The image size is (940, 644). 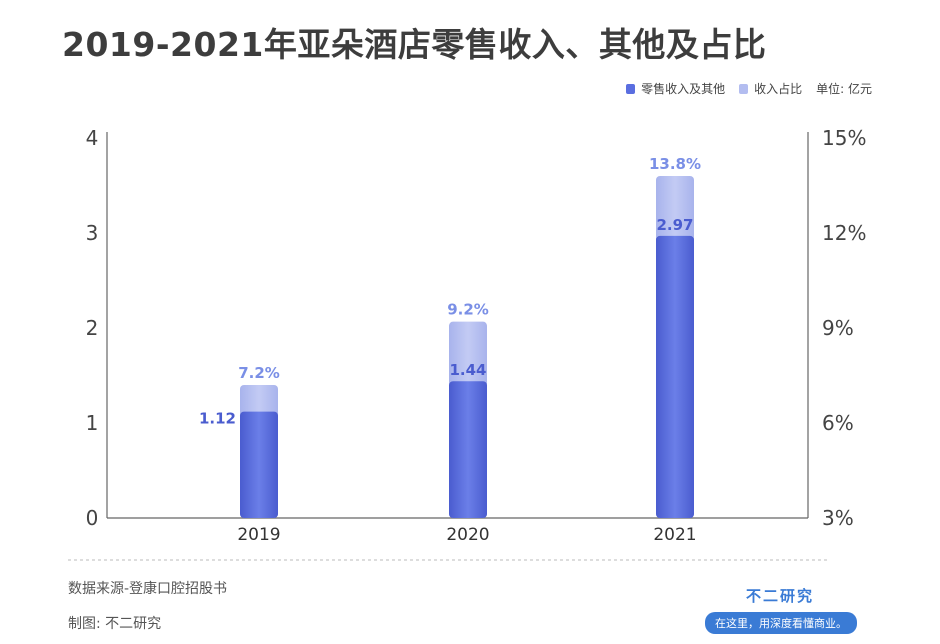 I want to click on legend-swatch-share, so click(x=744, y=88).